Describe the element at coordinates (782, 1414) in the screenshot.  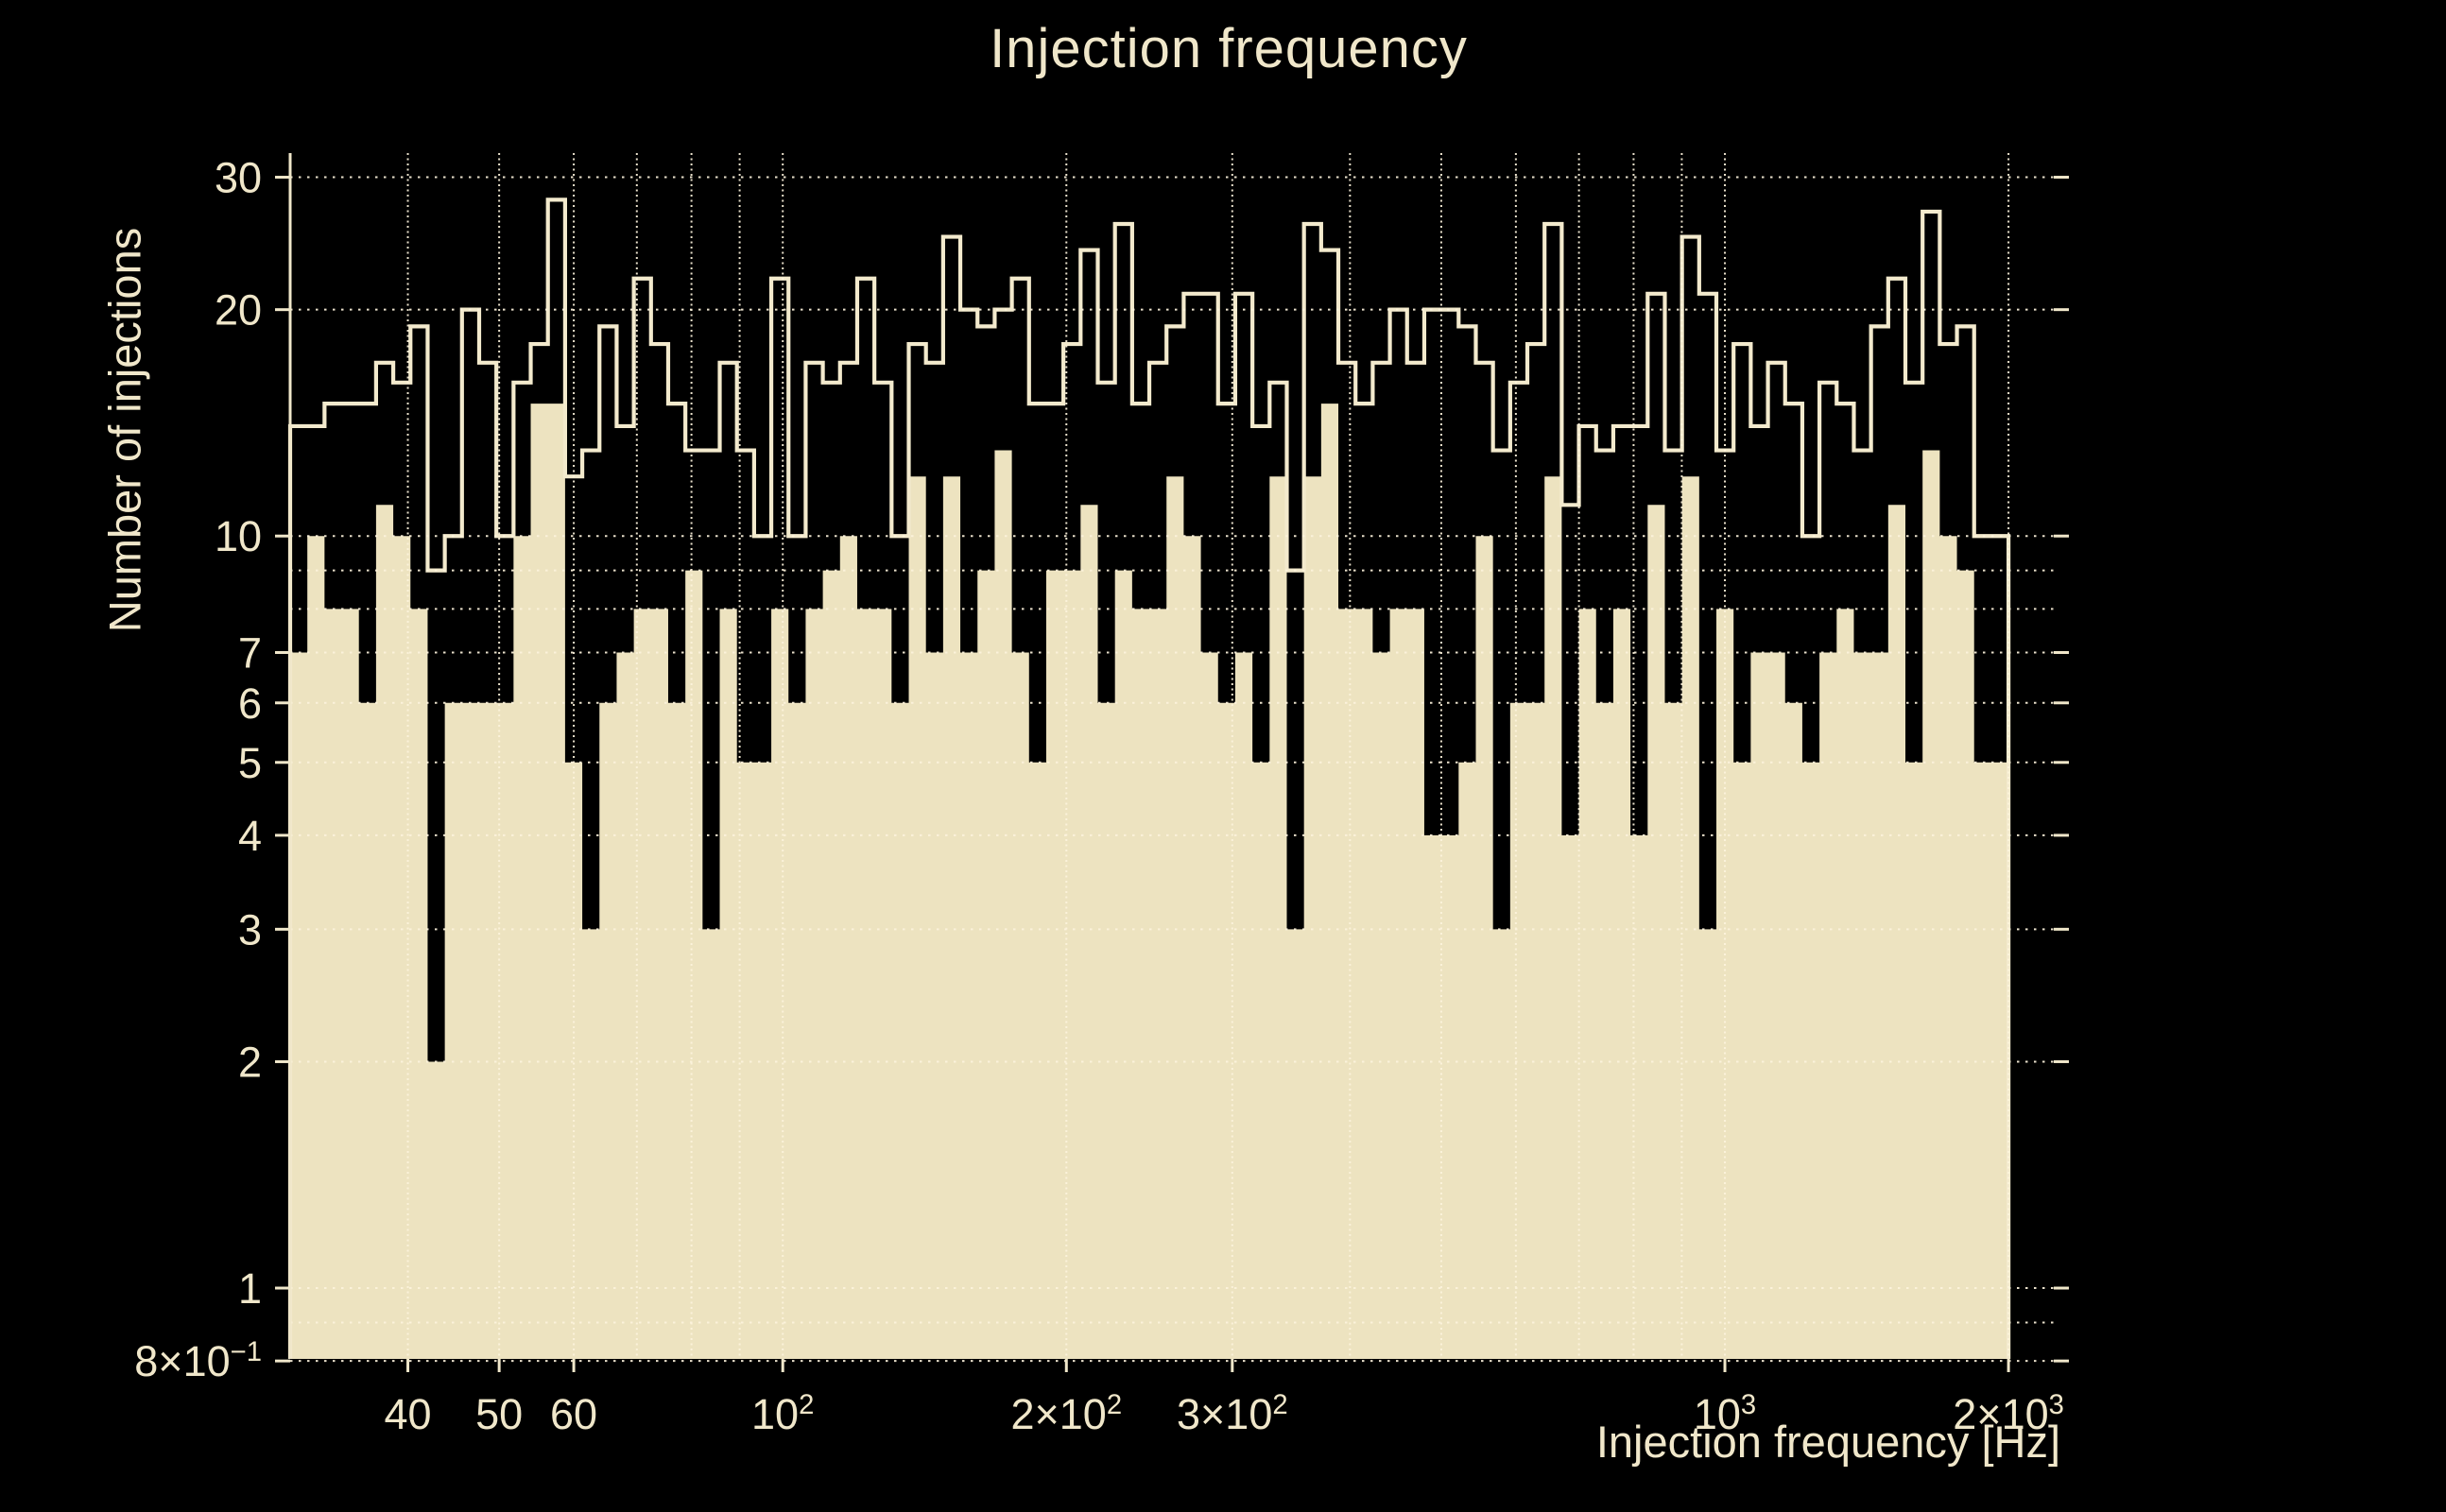
I see `x-tick-label: 102` at that location.